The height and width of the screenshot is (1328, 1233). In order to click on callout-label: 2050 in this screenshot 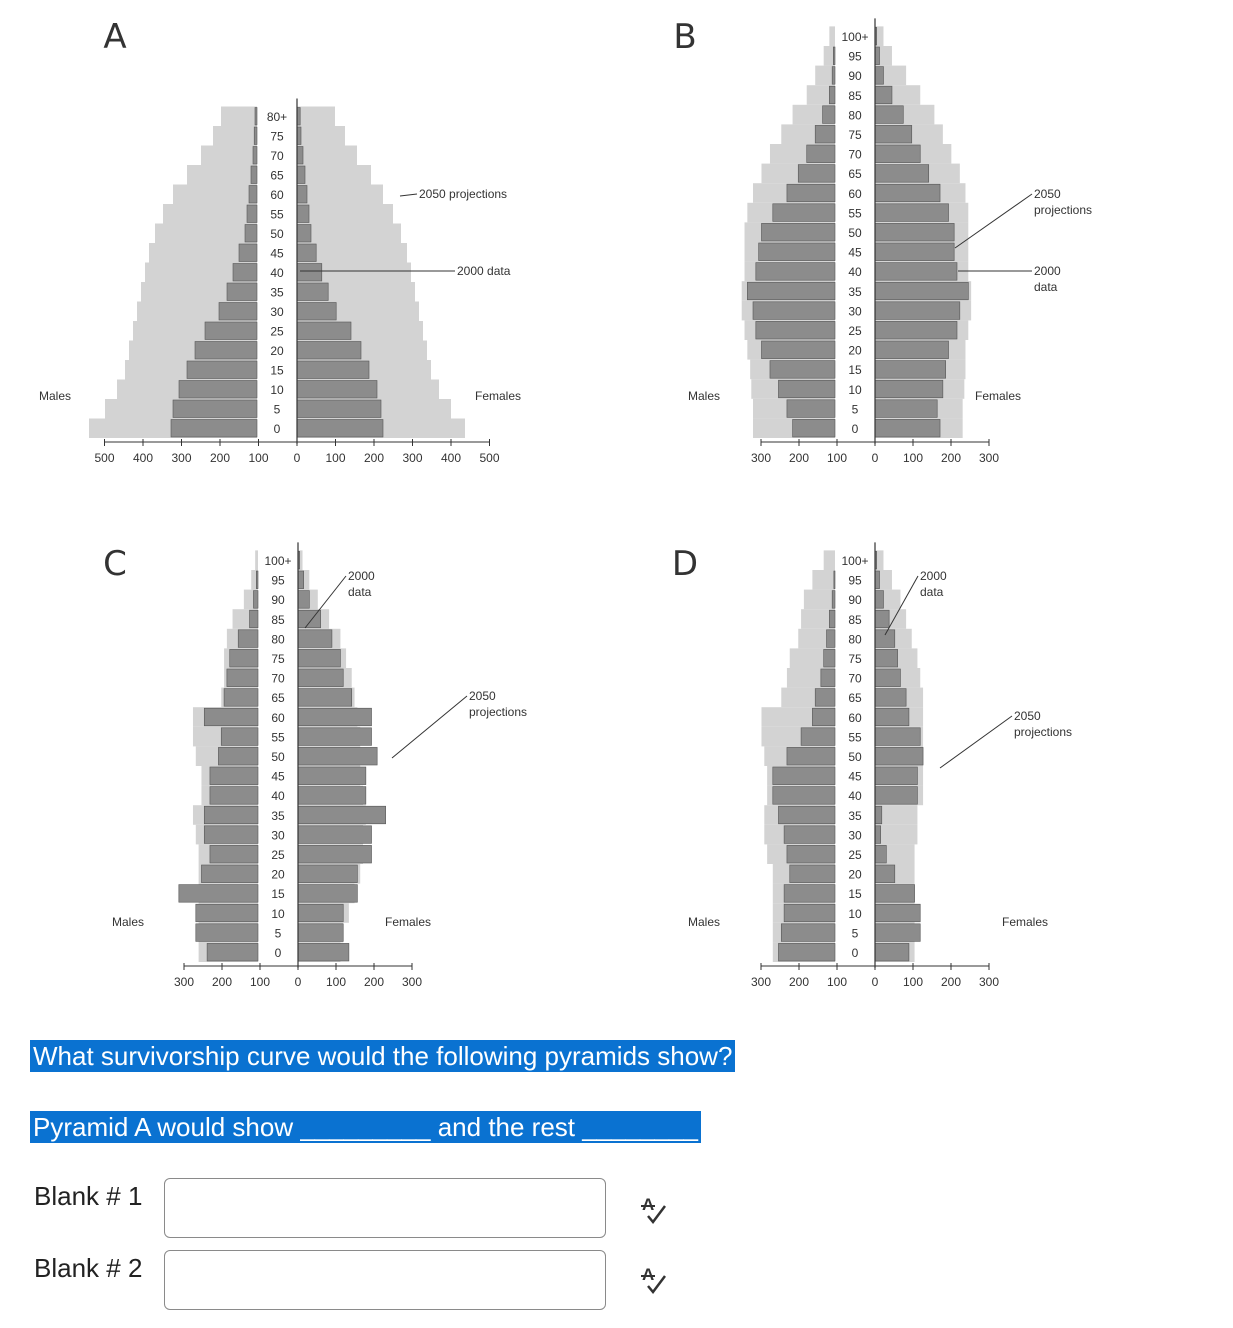, I will do `click(1027, 716)`.